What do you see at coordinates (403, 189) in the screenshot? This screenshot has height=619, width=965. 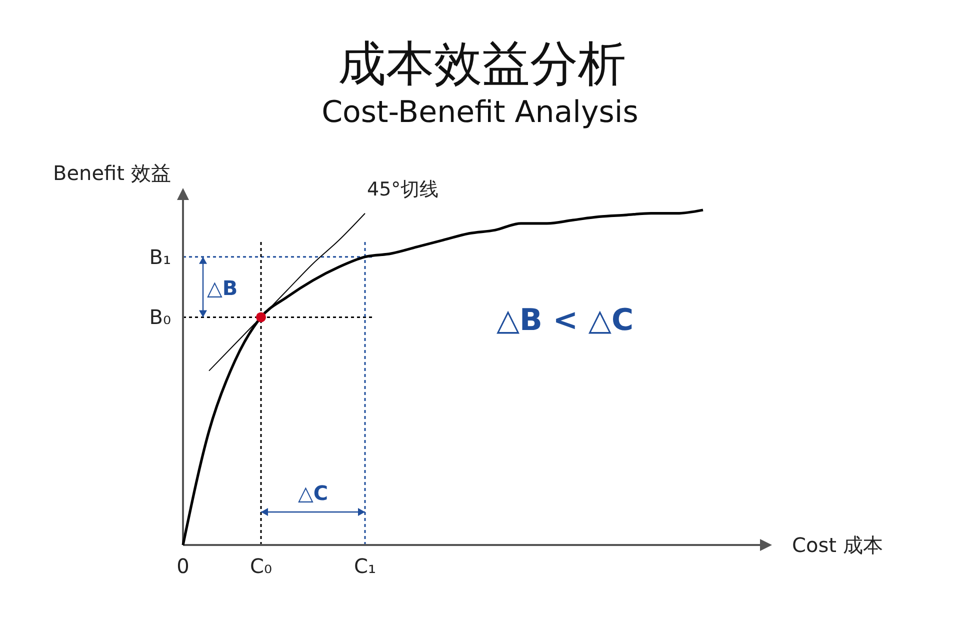 I see `series-label: 45°切线` at bounding box center [403, 189].